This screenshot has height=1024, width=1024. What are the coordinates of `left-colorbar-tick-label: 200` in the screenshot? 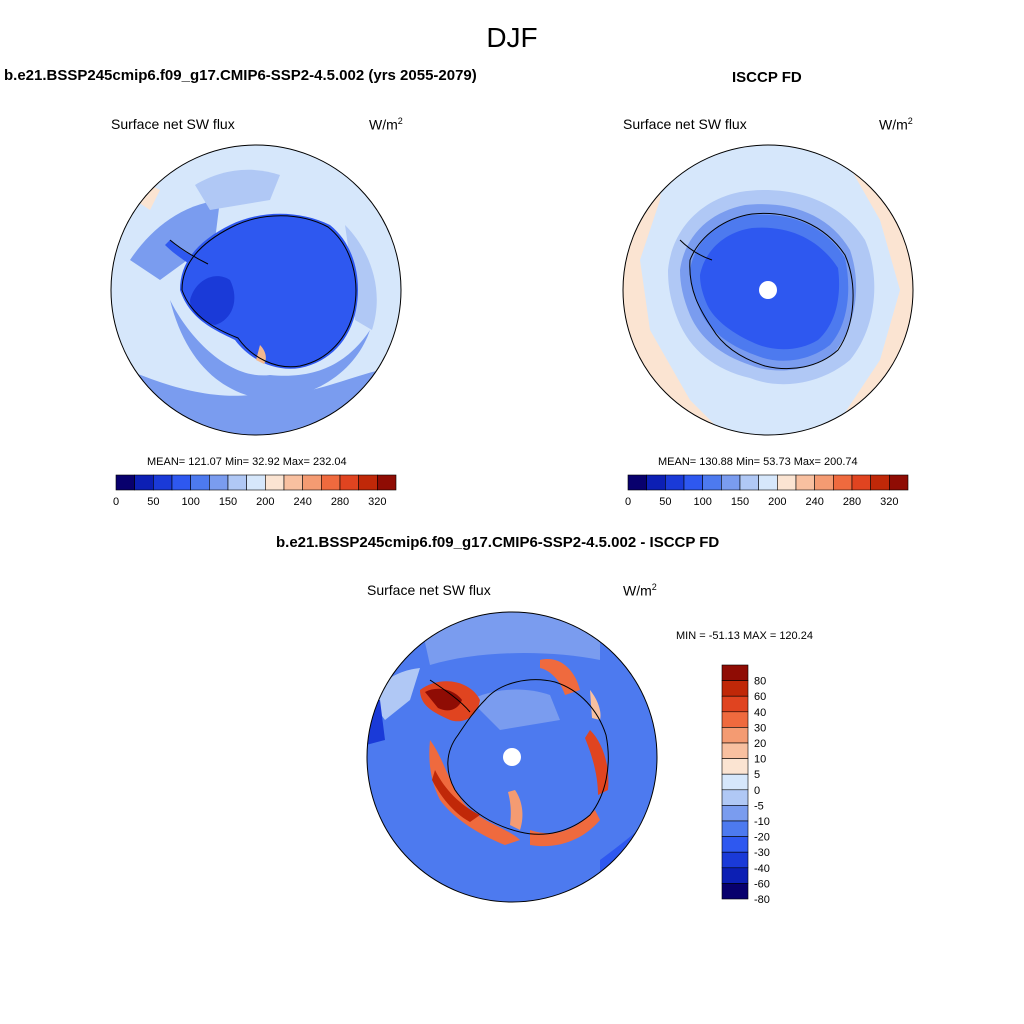 It's located at (265, 502).